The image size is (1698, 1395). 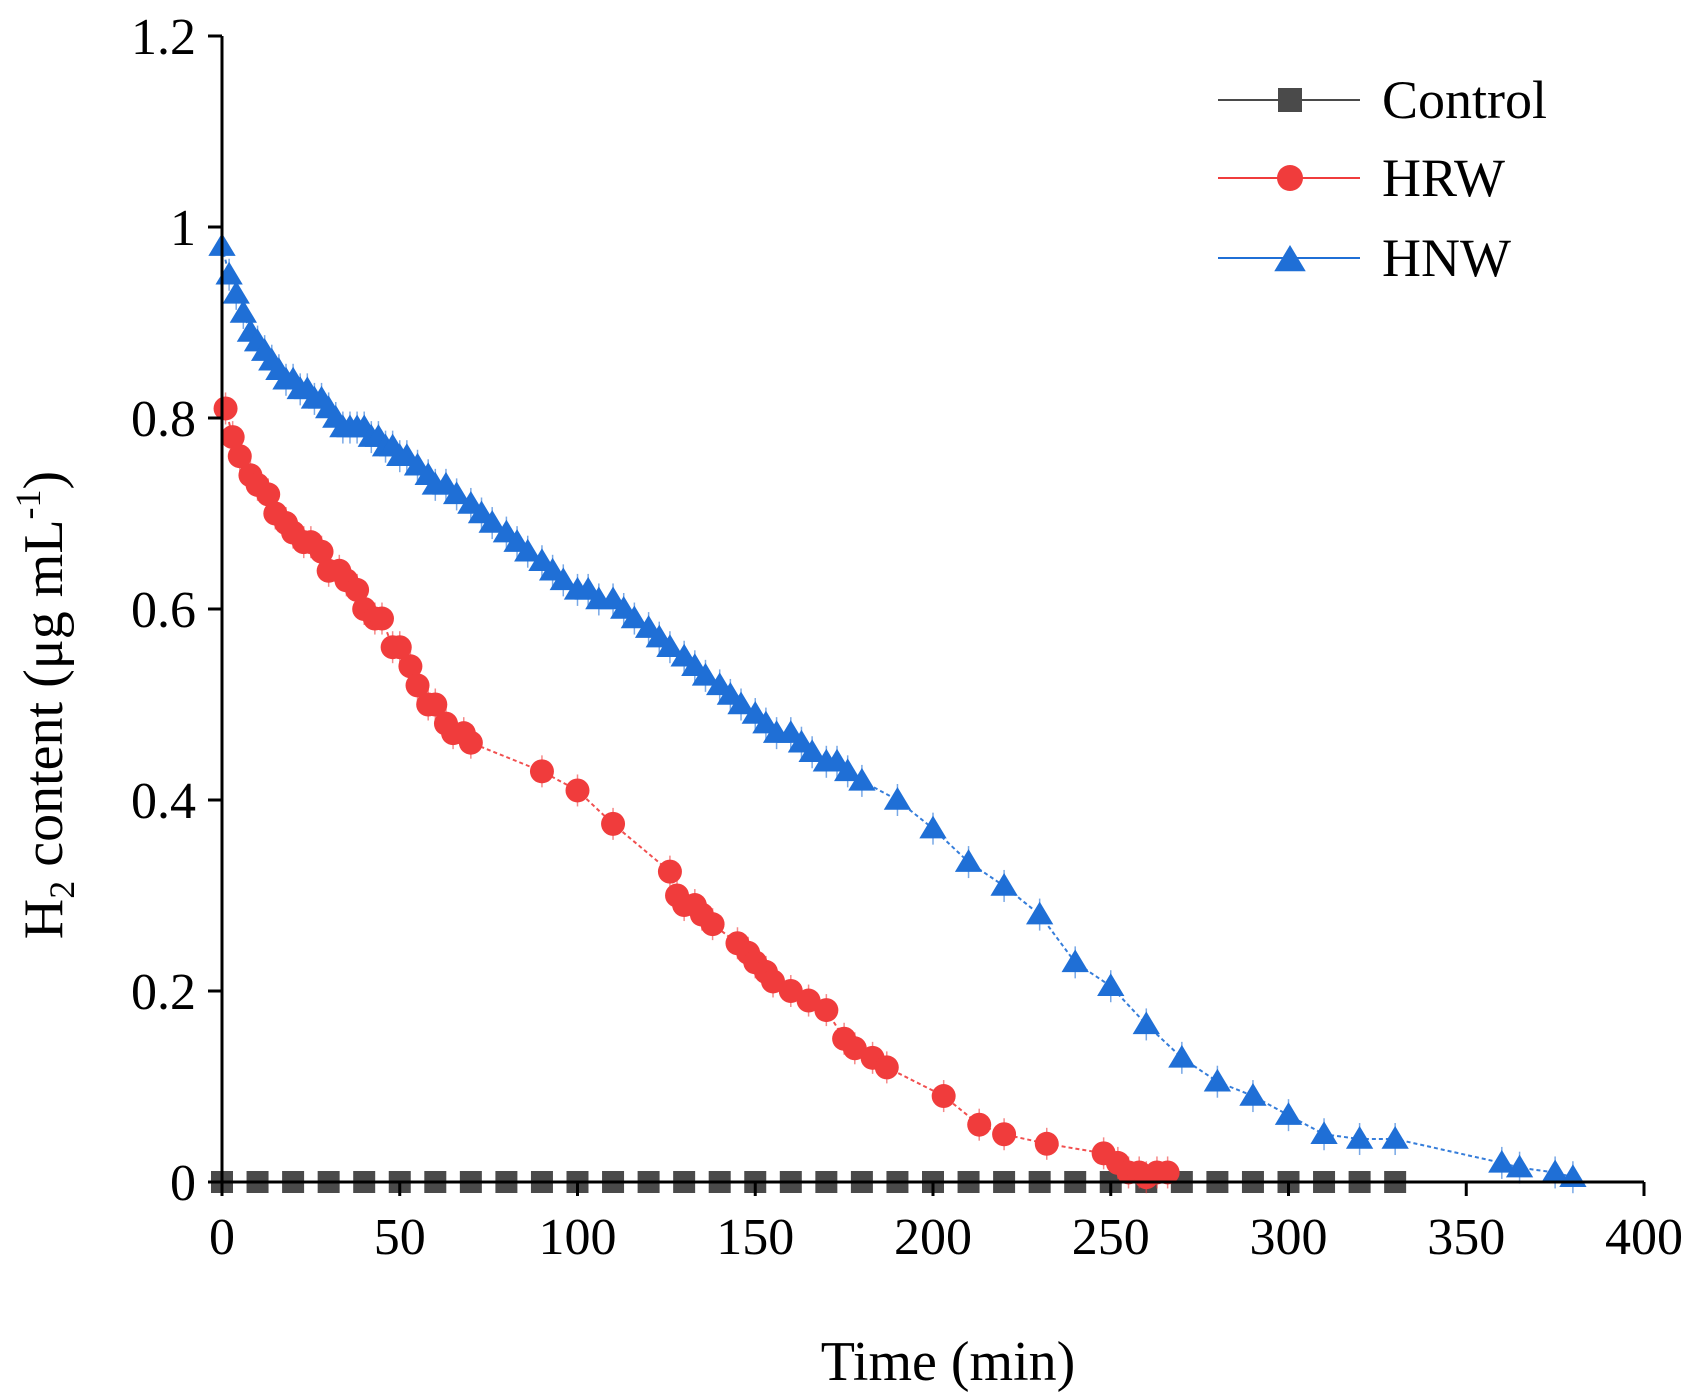 What do you see at coordinates (1361, 178) in the screenshot?
I see `legend-entry-hrw: HRW` at bounding box center [1361, 178].